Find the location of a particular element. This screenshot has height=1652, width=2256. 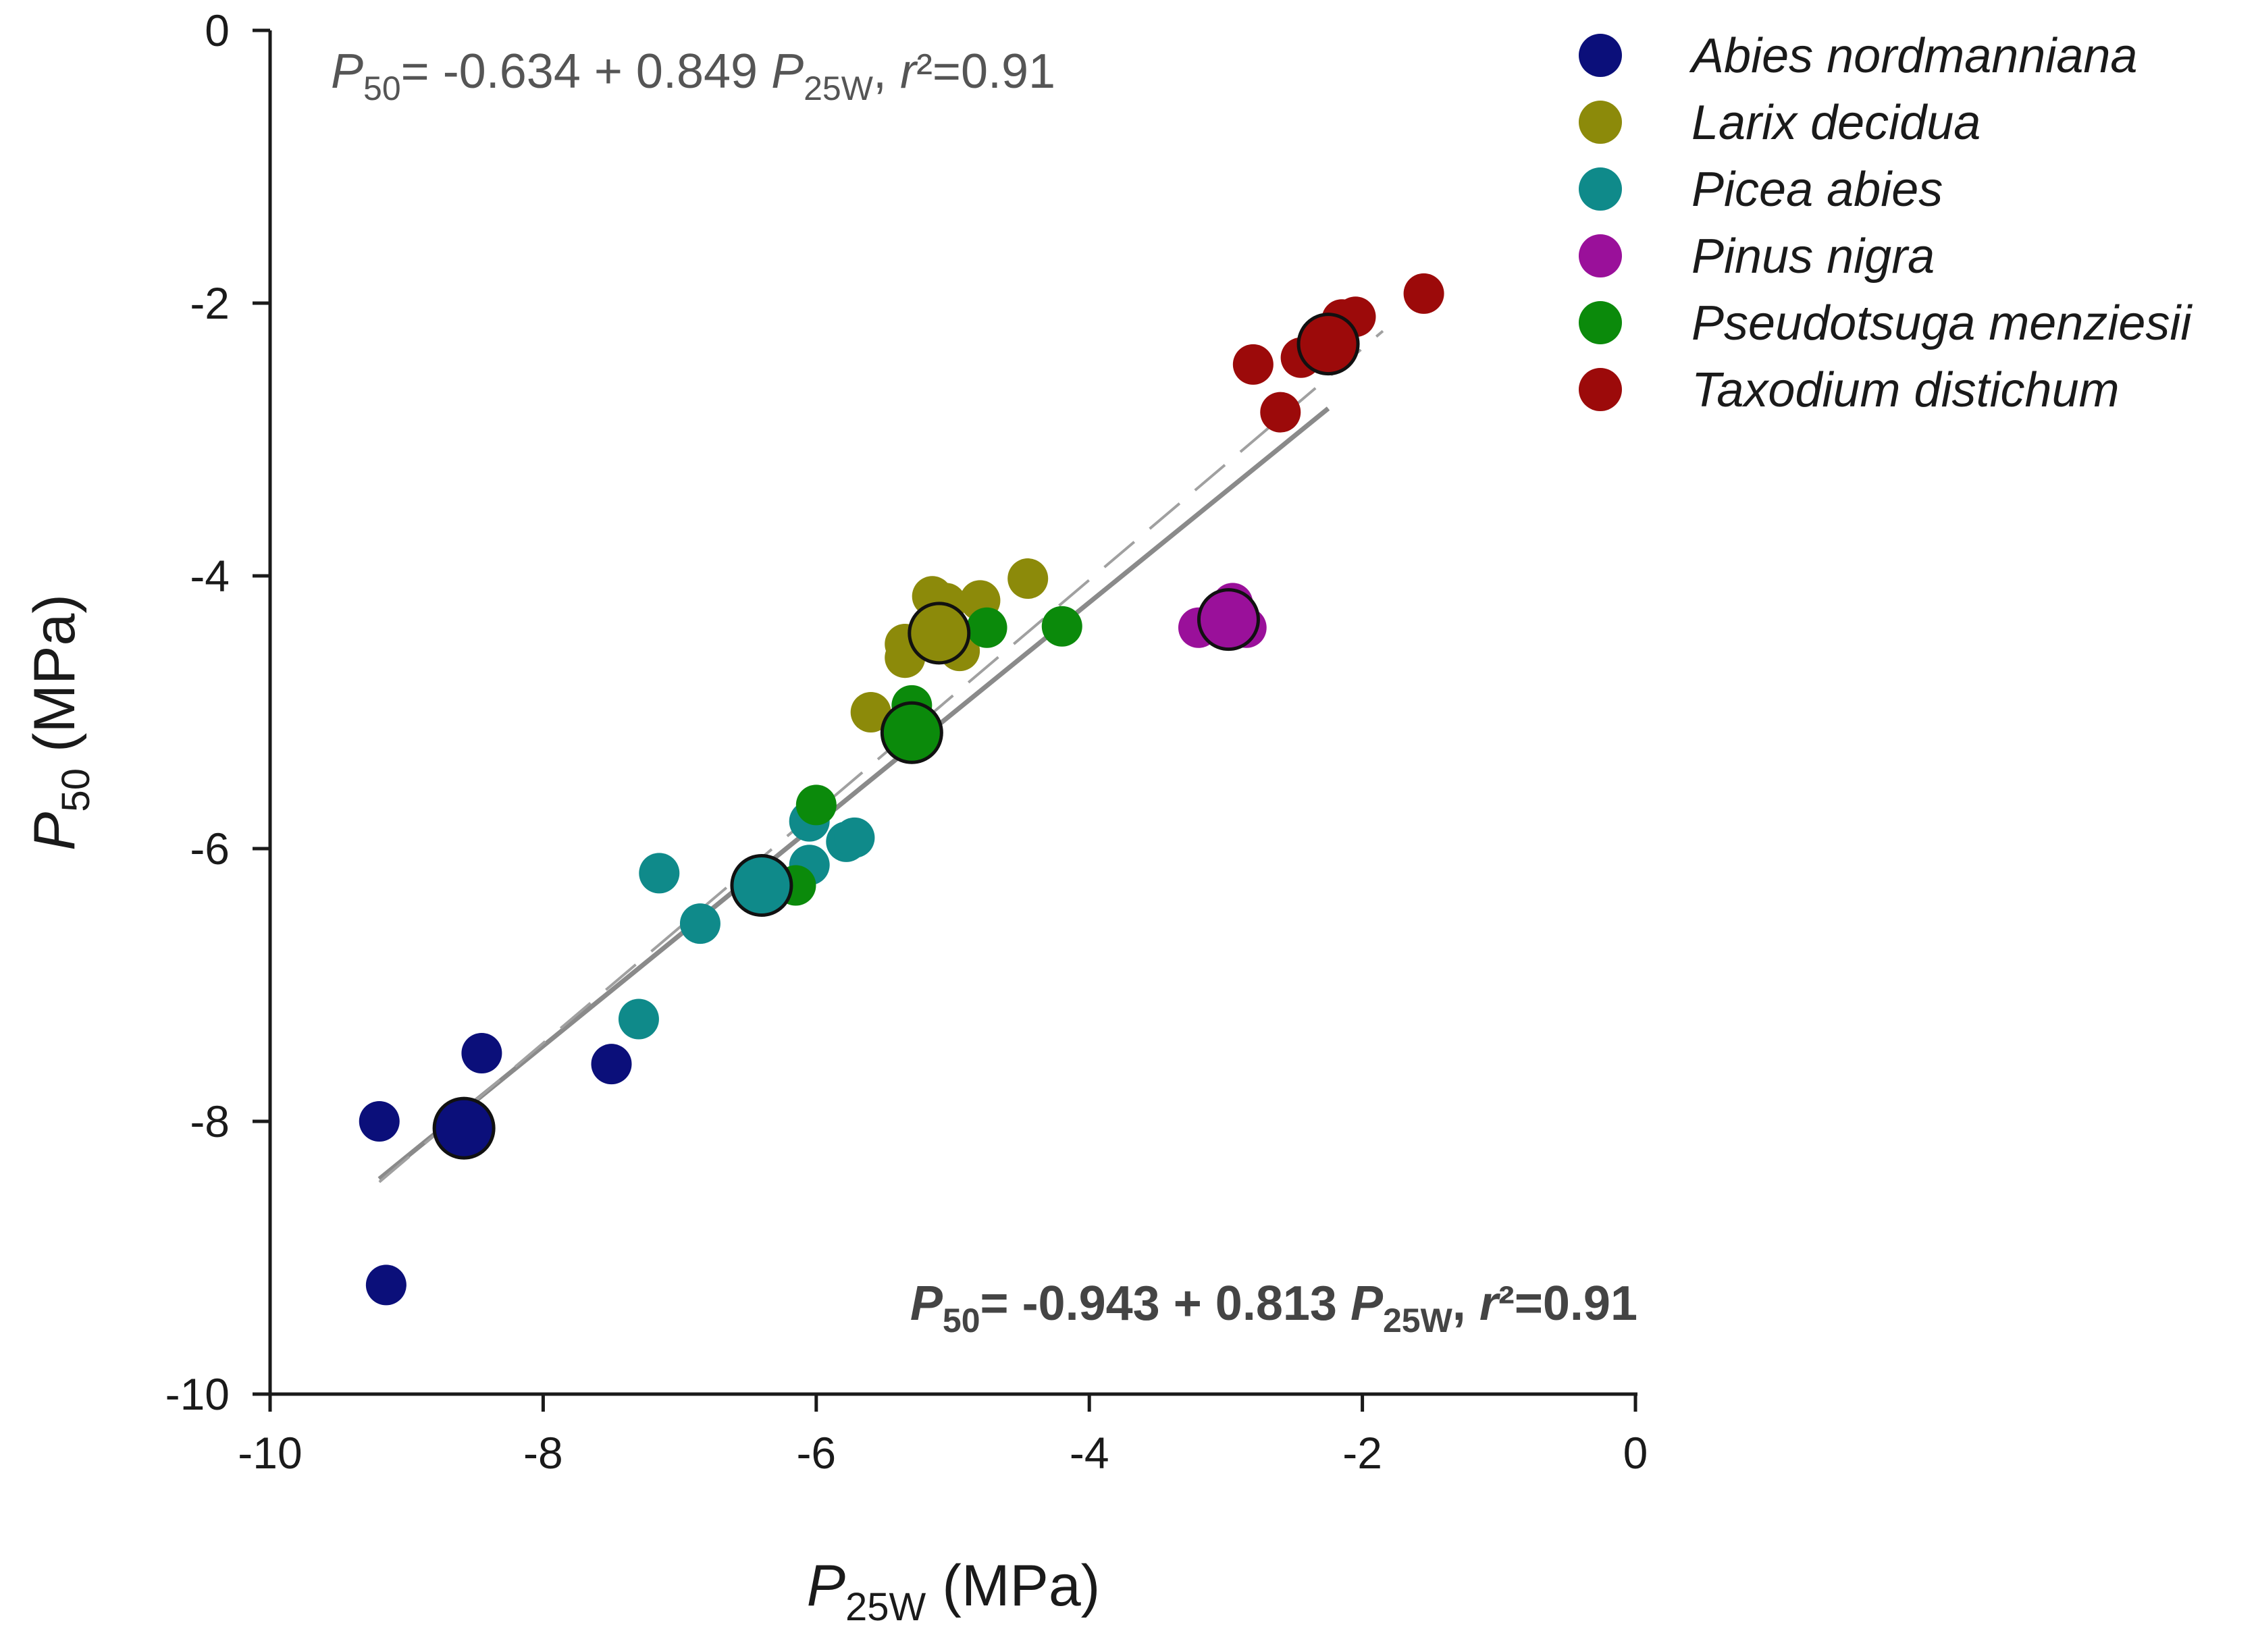

y-tick-label: -4 is located at coordinates (210, 576).